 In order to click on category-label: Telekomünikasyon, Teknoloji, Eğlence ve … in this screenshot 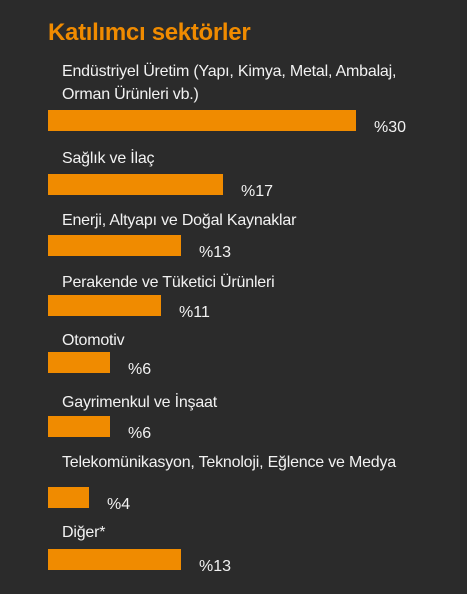, I will do `click(229, 462)`.